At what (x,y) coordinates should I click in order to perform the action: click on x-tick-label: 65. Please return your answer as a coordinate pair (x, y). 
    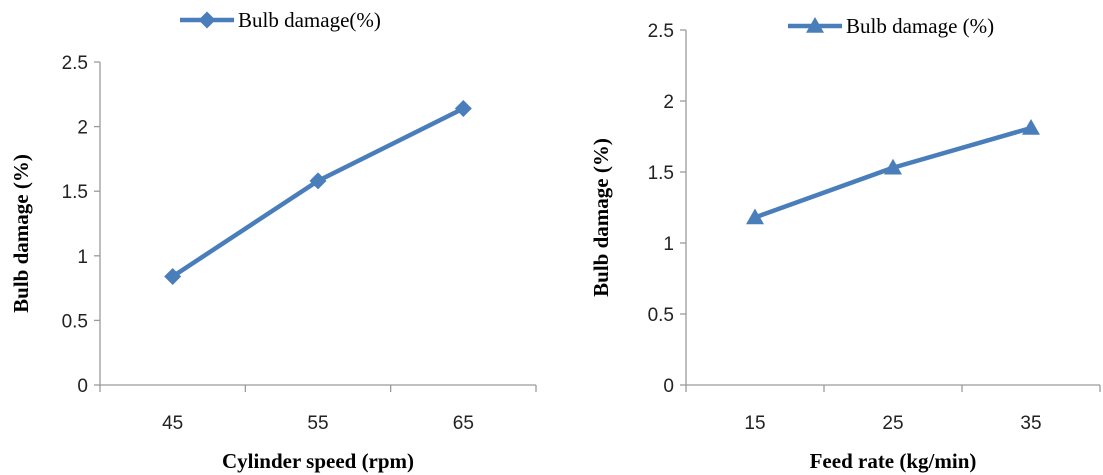
    Looking at the image, I should click on (463, 423).